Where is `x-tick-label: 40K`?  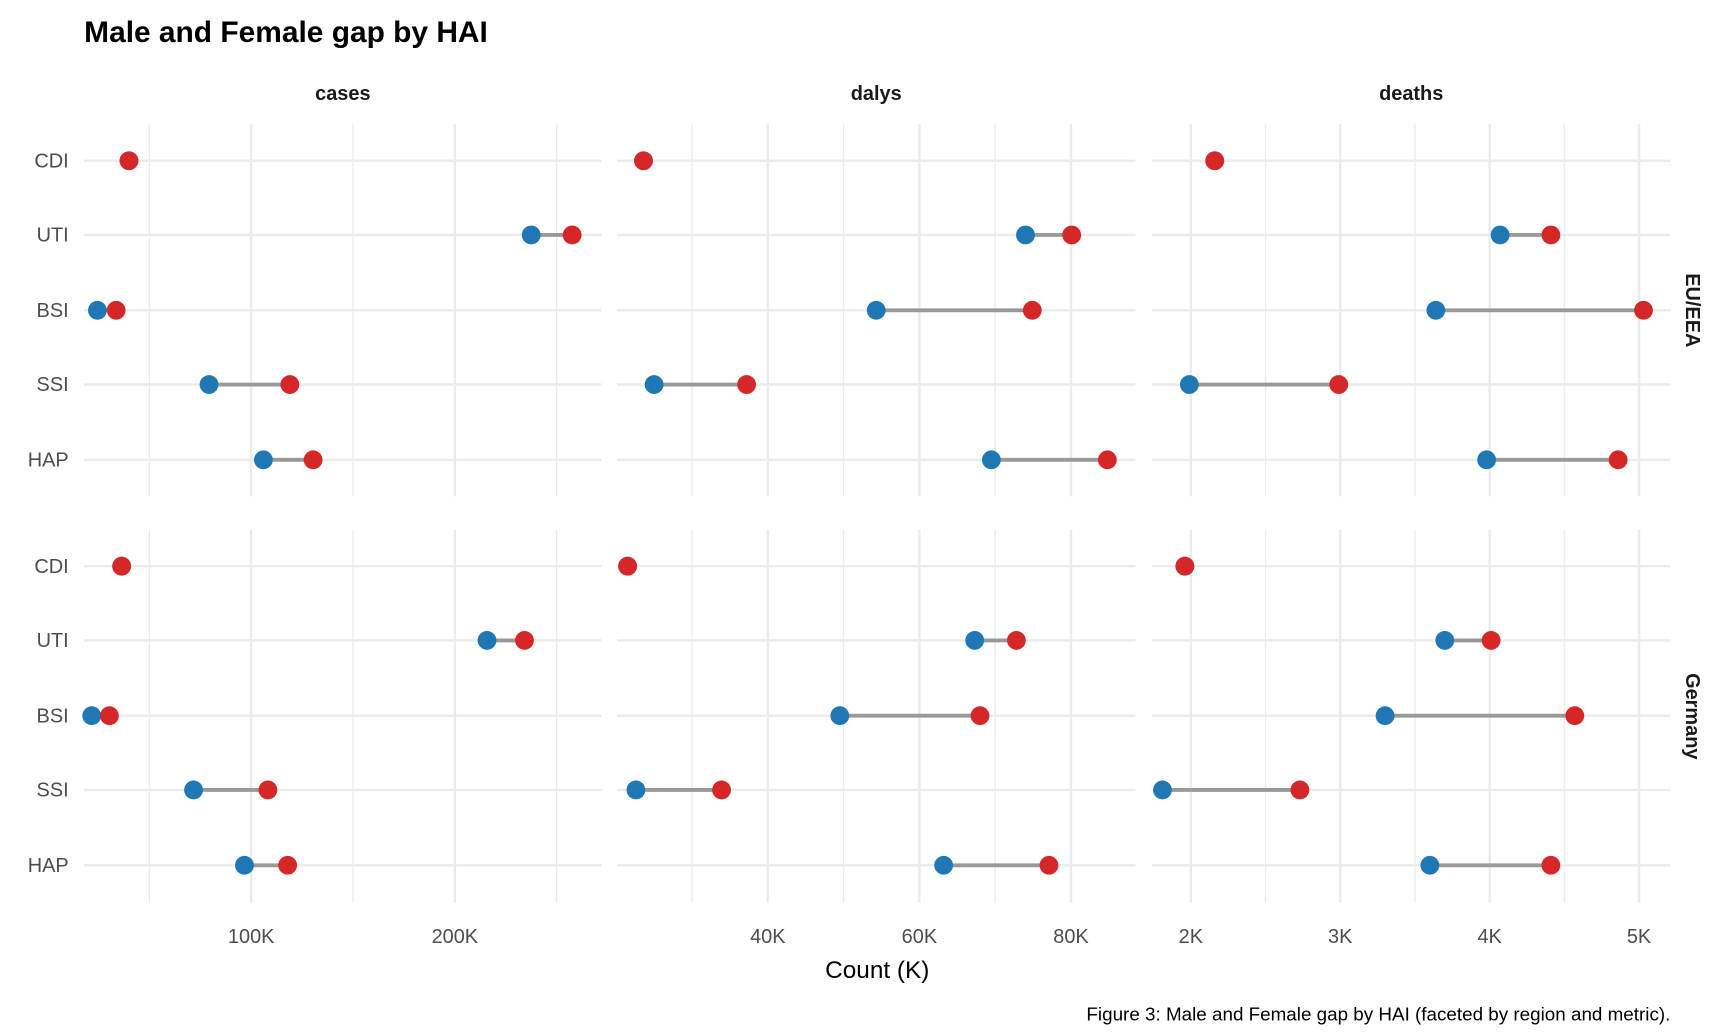
x-tick-label: 40K is located at coordinates (768, 937).